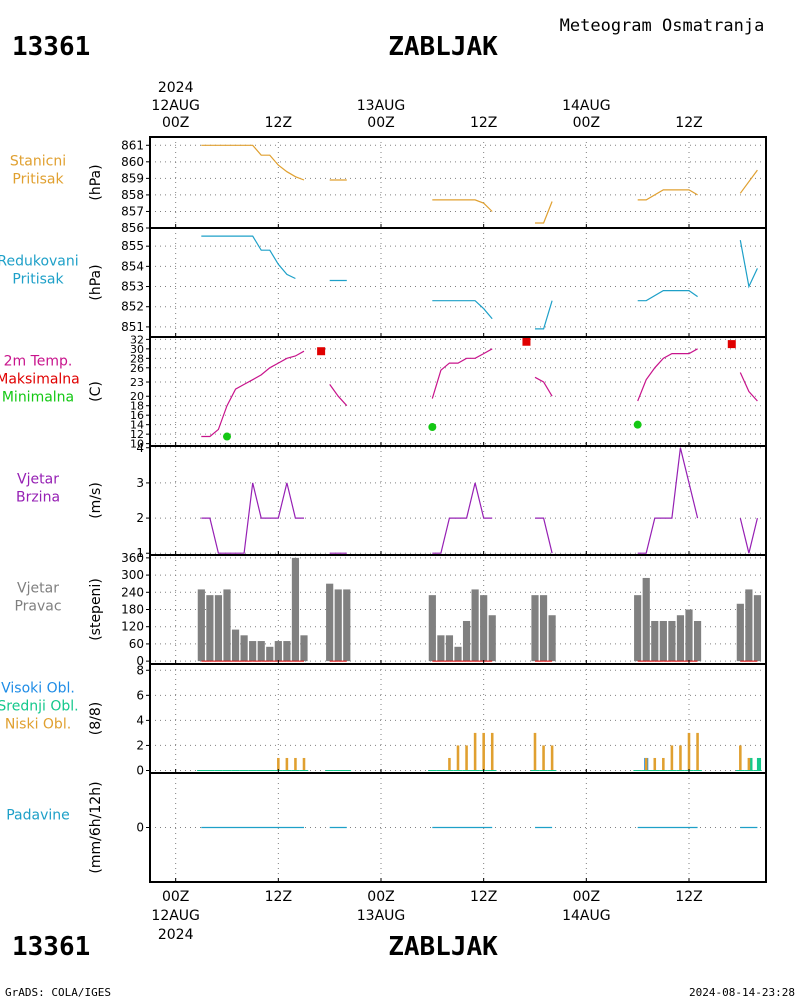  I want to click on y-tick-label: 300, so click(132, 575).